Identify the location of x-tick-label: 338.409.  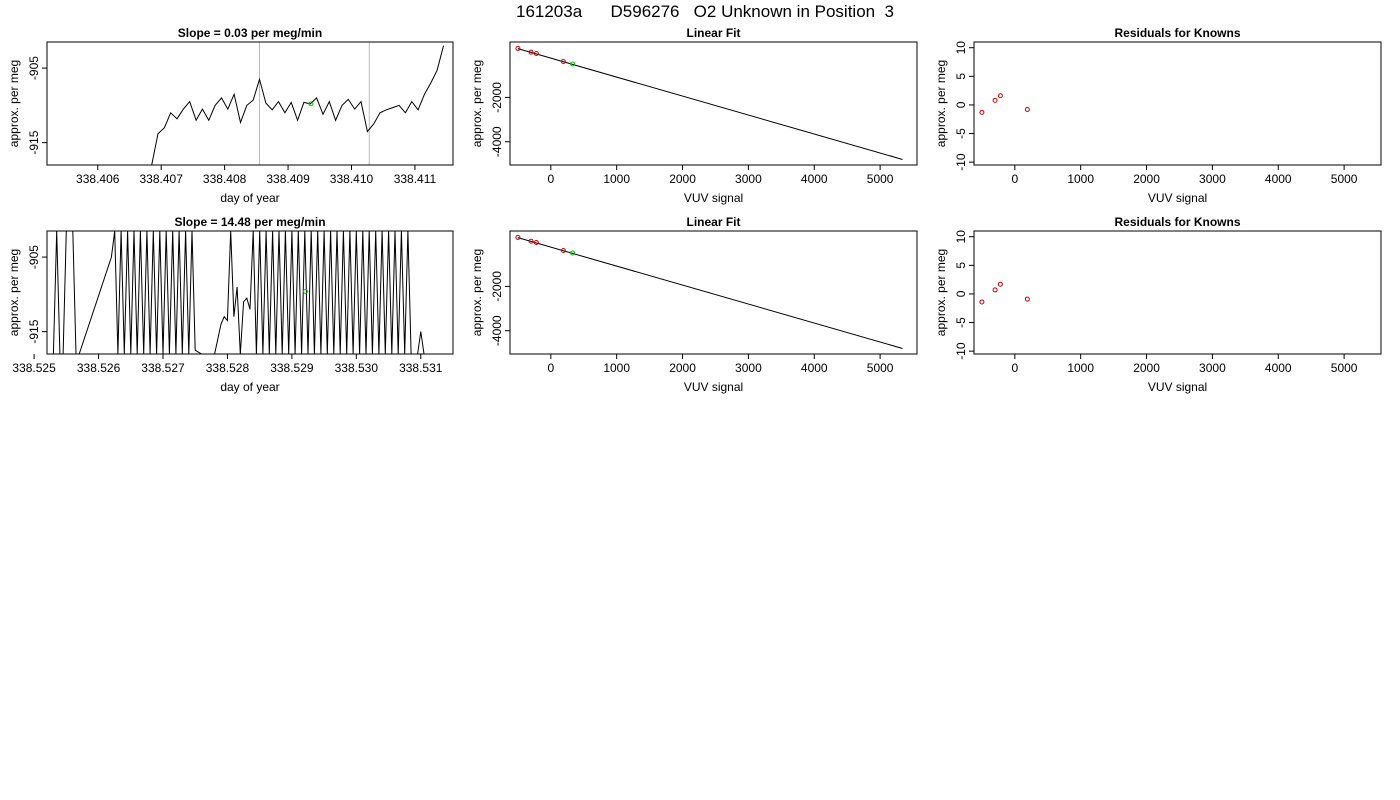
(288, 179).